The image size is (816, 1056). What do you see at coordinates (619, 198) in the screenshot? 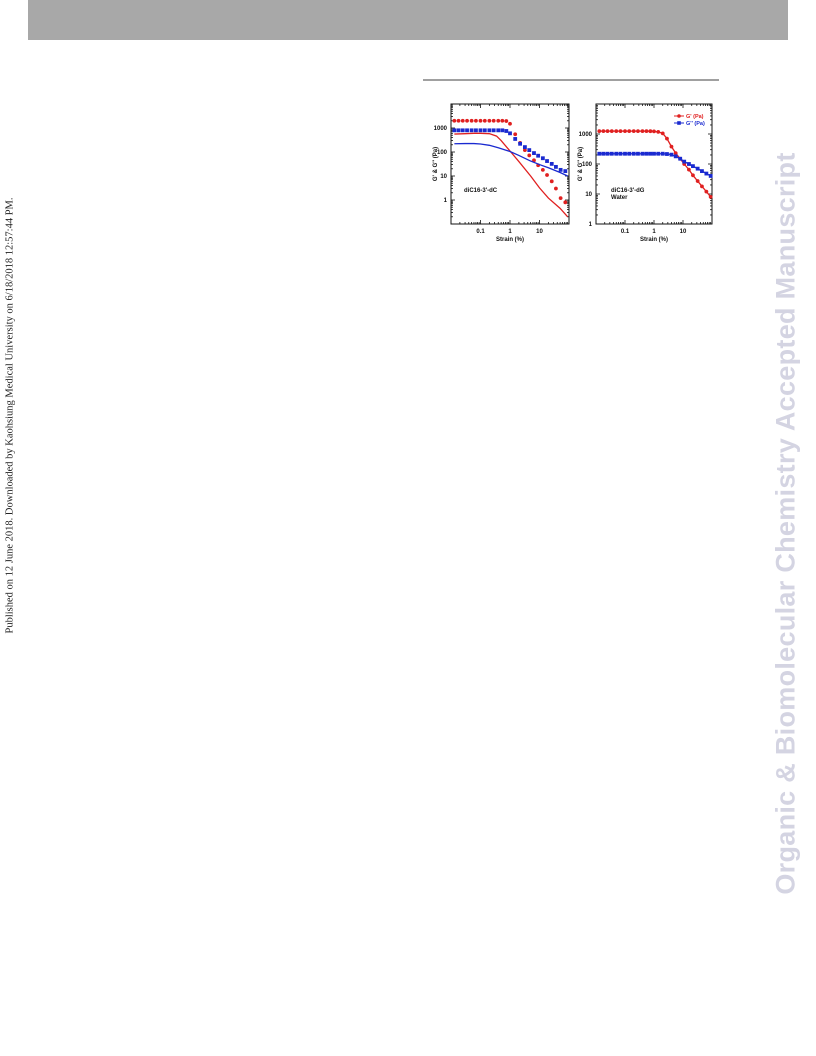
I see `annotation-label: Water` at bounding box center [619, 198].